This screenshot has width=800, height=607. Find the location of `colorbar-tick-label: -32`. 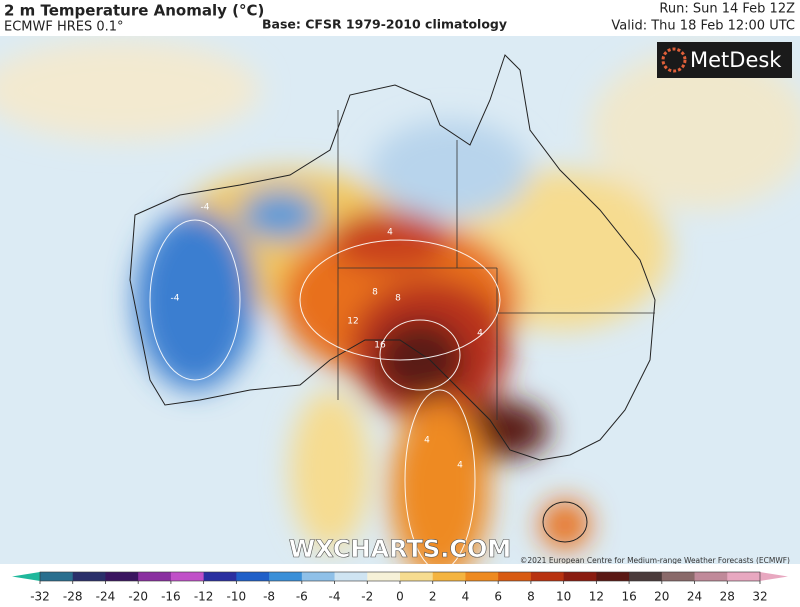

colorbar-tick-label: -32 is located at coordinates (40, 597).